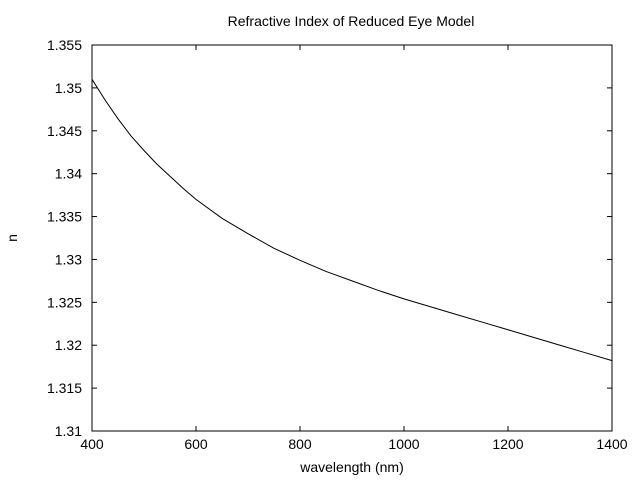  What do you see at coordinates (611, 444) in the screenshot?
I see `x-tick-label: 1400` at bounding box center [611, 444].